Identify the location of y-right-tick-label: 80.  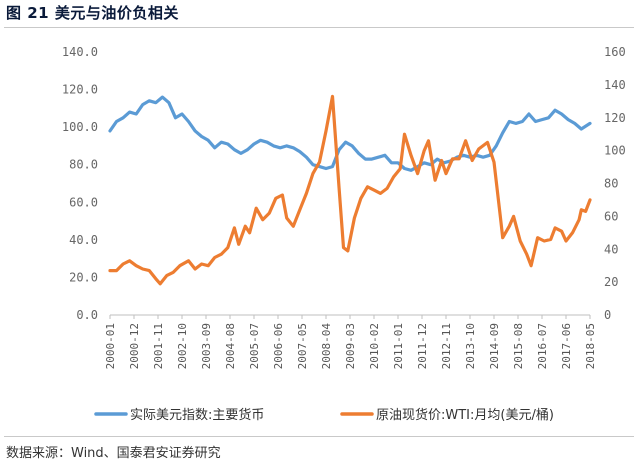
(611, 184).